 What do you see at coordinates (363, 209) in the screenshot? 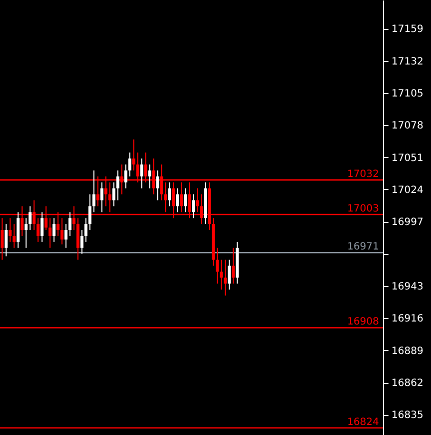
I see `ref-line-label: 17003` at bounding box center [363, 209].